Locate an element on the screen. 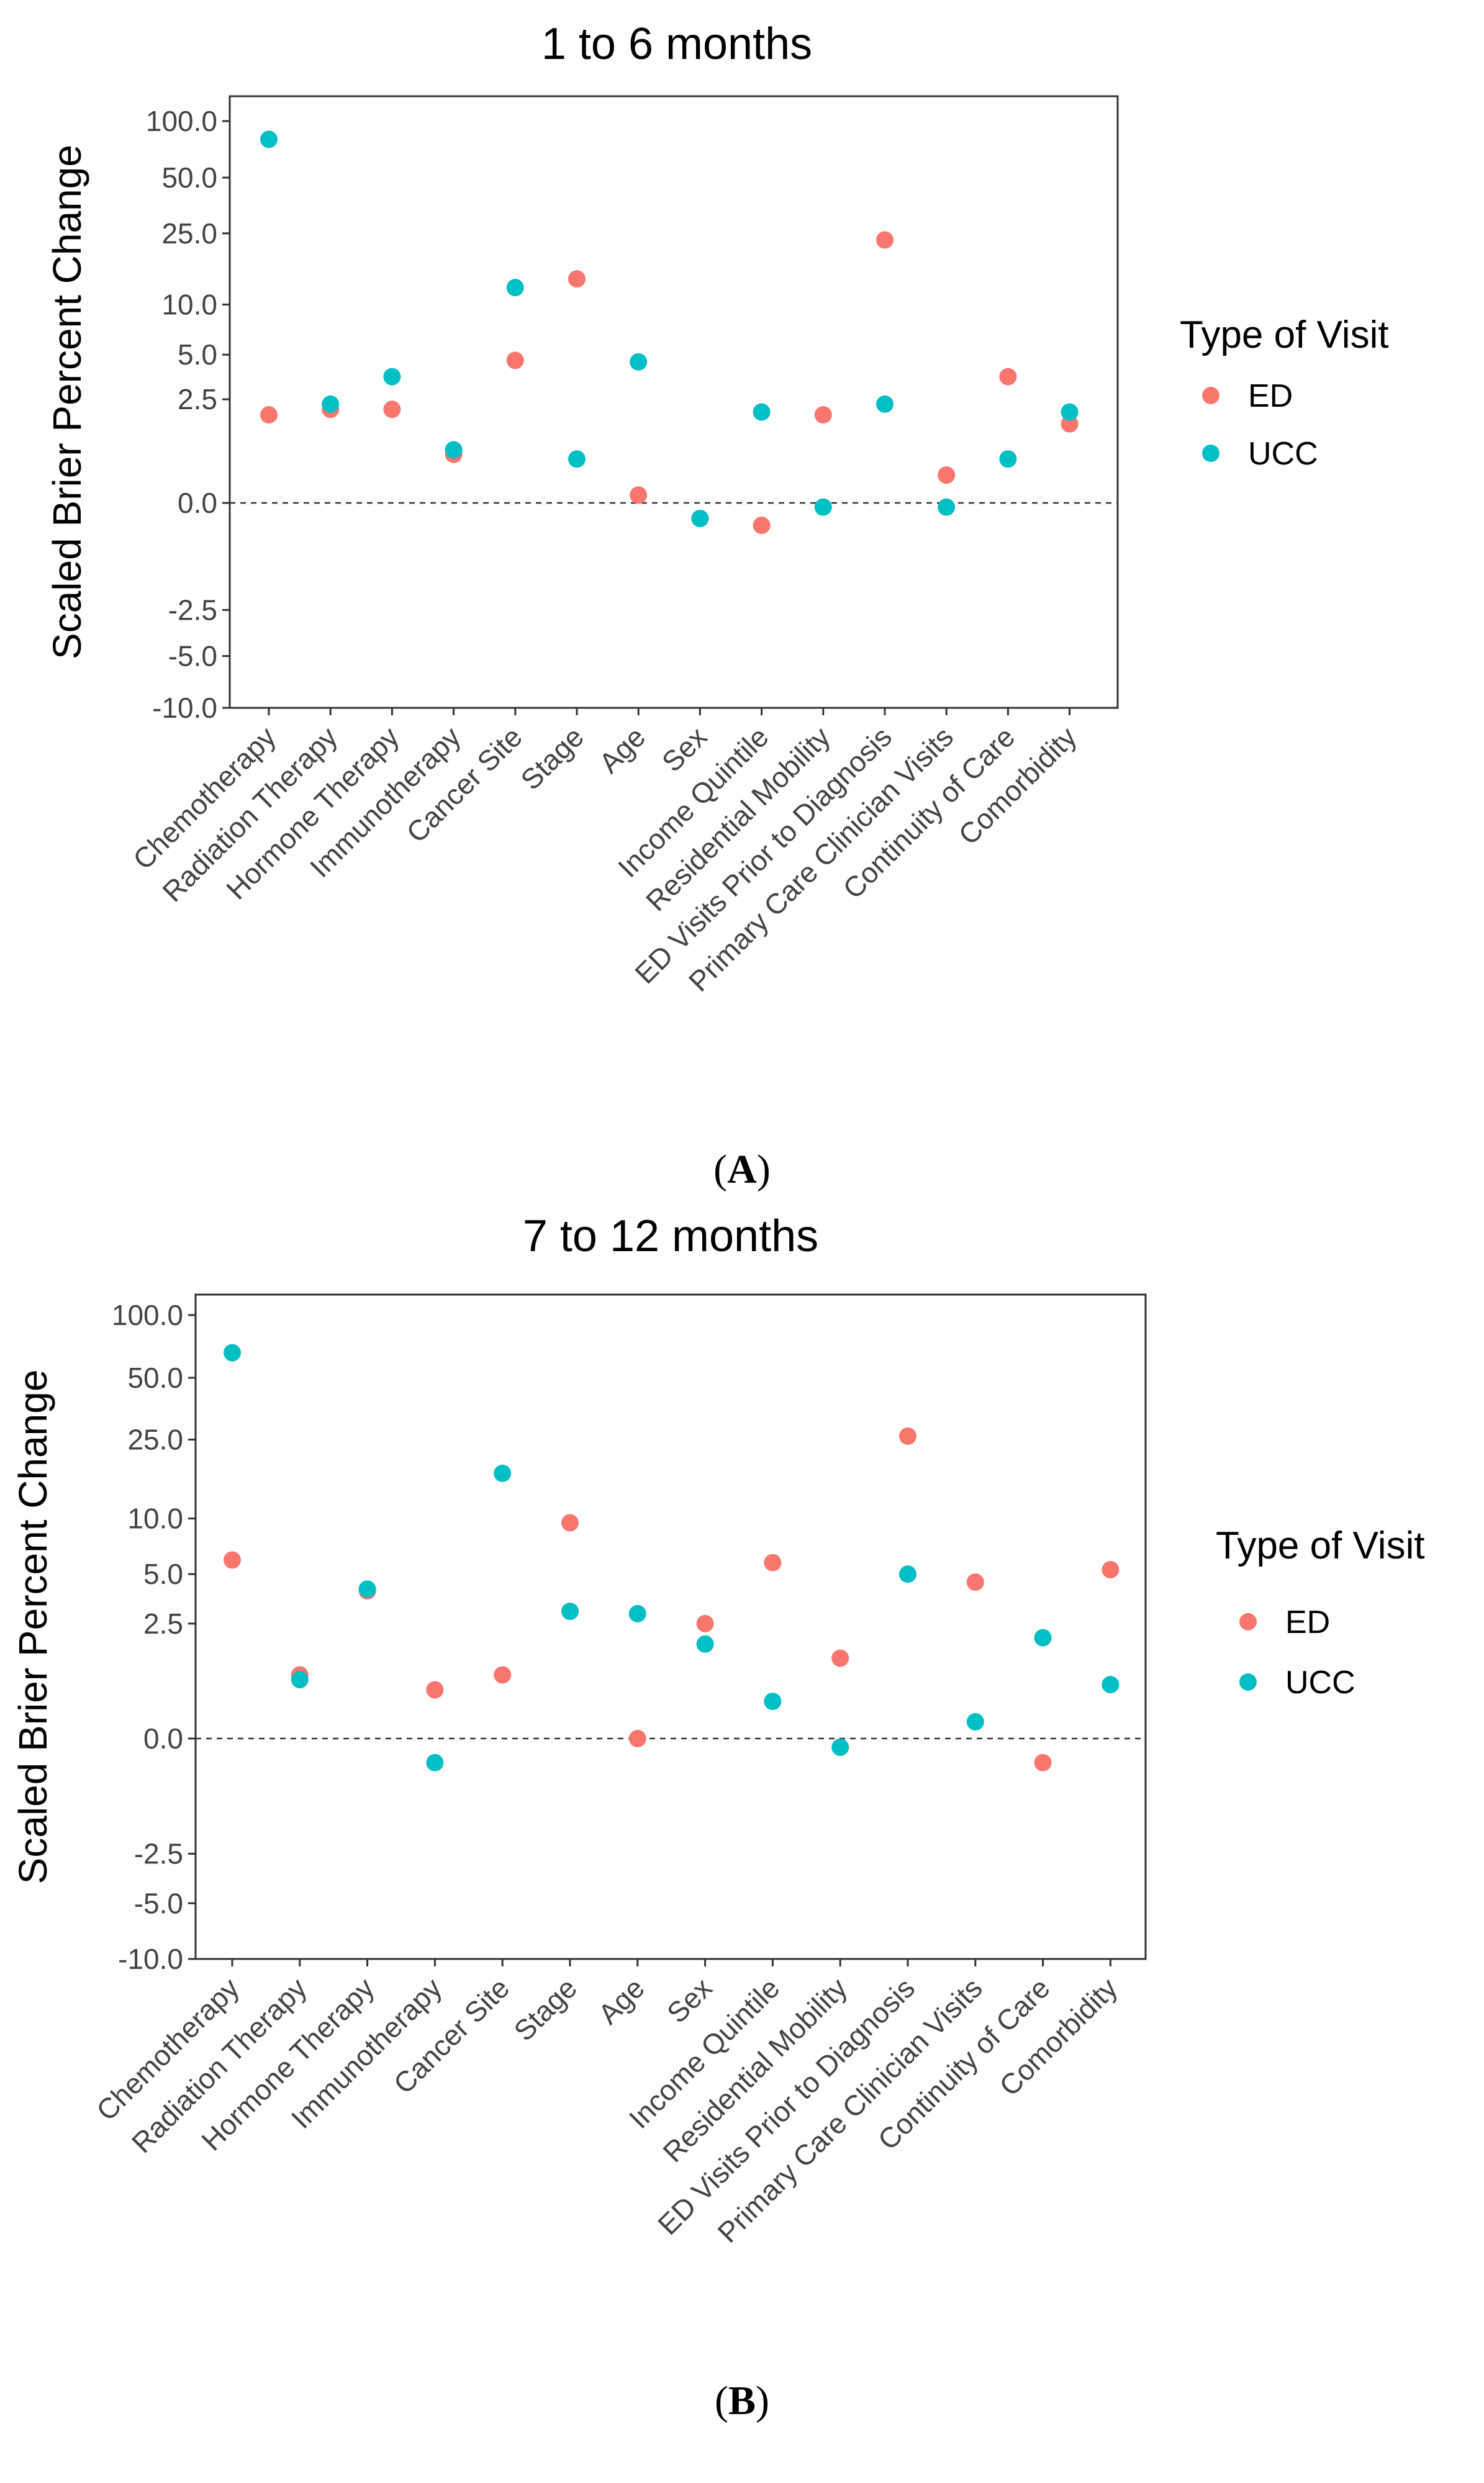 This screenshot has height=2483, width=1484. panel-label: (B) is located at coordinates (742, 2400).